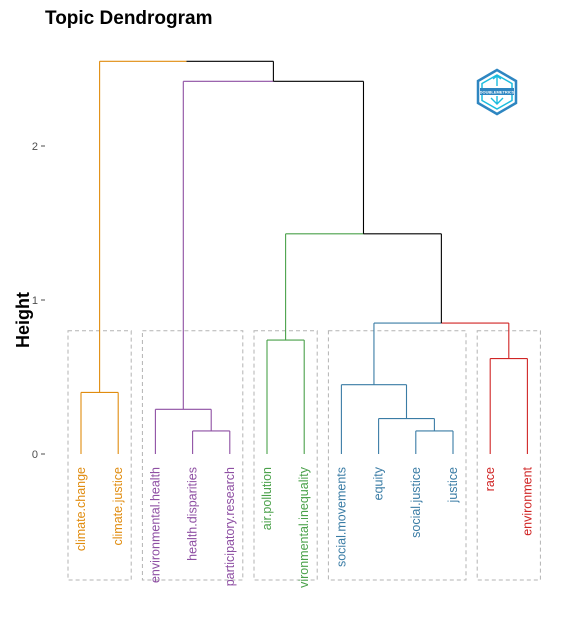  I want to click on y-tick-label-0: 0, so click(35, 455).